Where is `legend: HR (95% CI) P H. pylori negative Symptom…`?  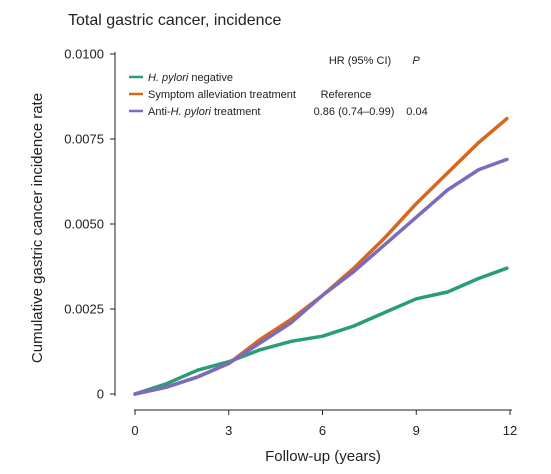 legend: HR (95% CI) P H. pylori negative Symptom… is located at coordinates (278, 86).